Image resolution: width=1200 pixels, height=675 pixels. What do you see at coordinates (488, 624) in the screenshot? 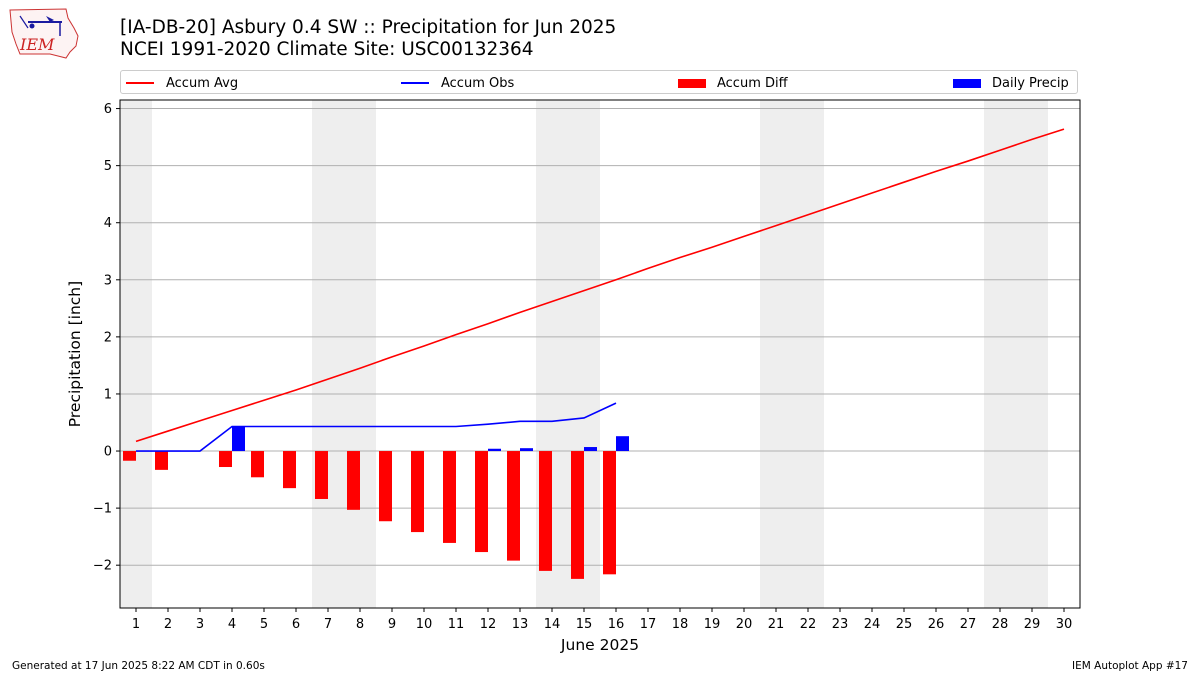
I see `x-tick-label: 12` at bounding box center [488, 624].